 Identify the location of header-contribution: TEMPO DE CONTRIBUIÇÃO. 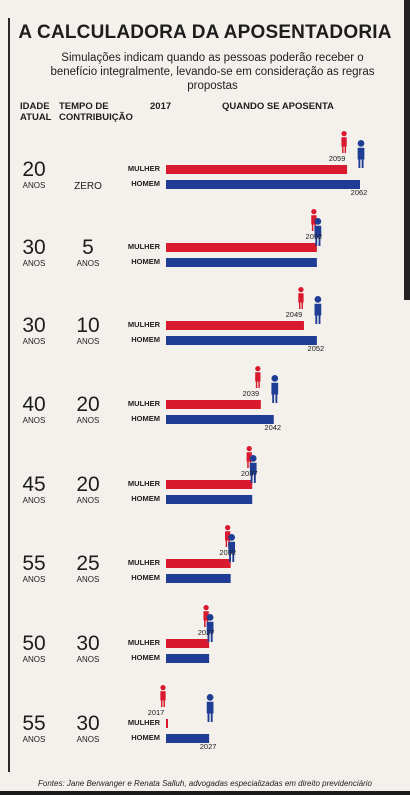
(96, 112).